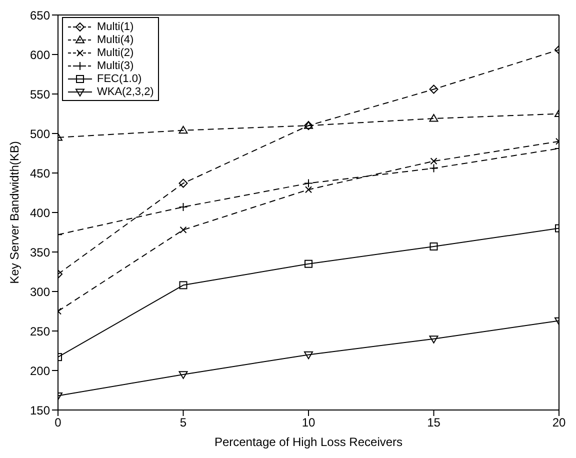 The image size is (576, 458). What do you see at coordinates (115, 66) in the screenshot?
I see `legend-label: Multi(3)` at bounding box center [115, 66].